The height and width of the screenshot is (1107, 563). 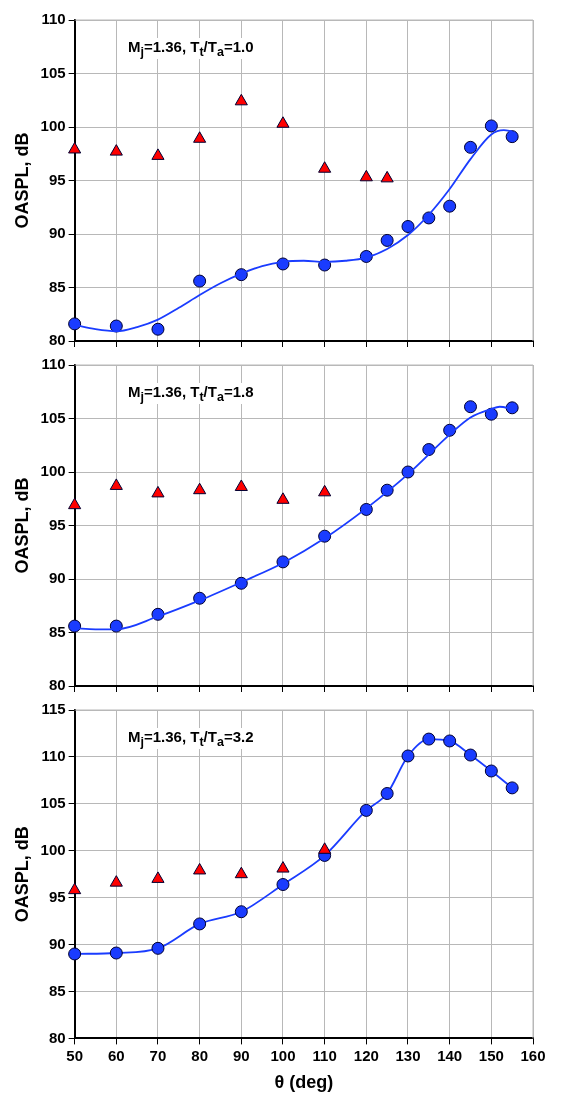 What do you see at coordinates (324, 1055) in the screenshot?
I see `x-tick-label: 110` at bounding box center [324, 1055].